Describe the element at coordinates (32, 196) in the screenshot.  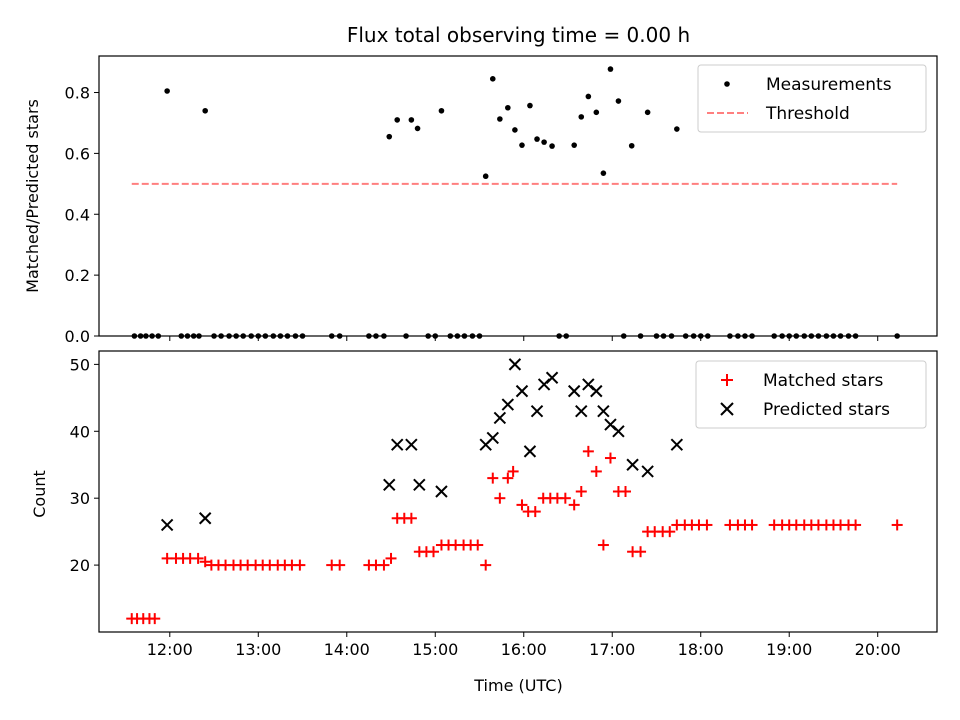
I see `top-ylabel: Matched/Predicted stars` at that location.